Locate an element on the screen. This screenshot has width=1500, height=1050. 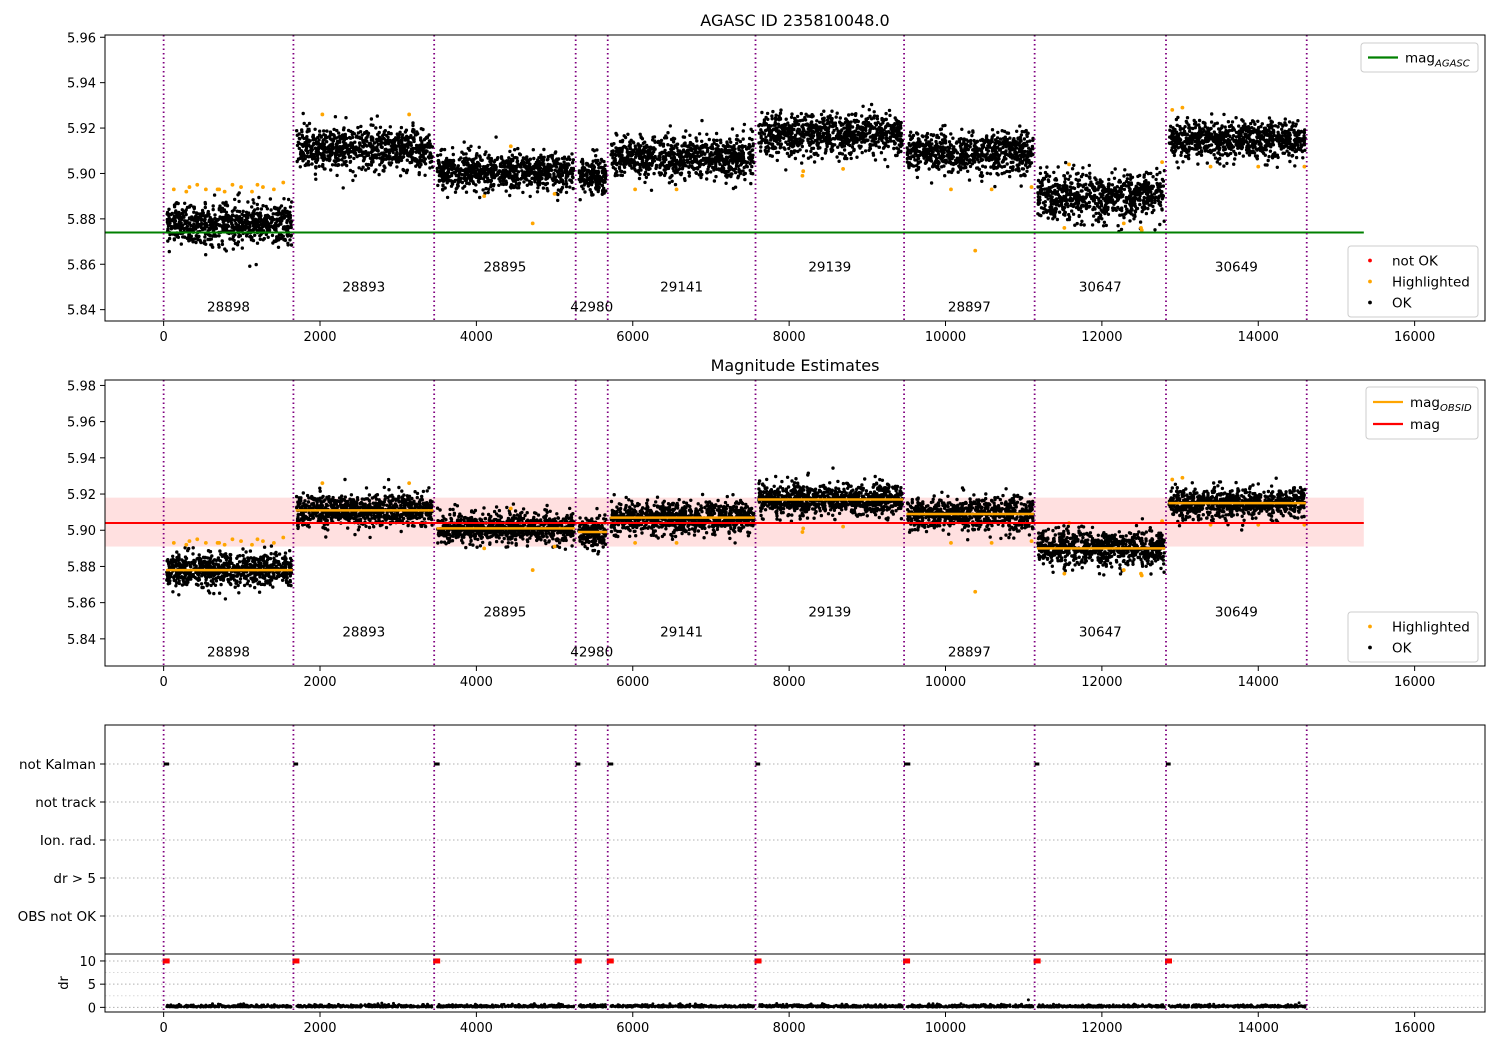
dr-y-tick-label: 0 is located at coordinates (92, 1008).